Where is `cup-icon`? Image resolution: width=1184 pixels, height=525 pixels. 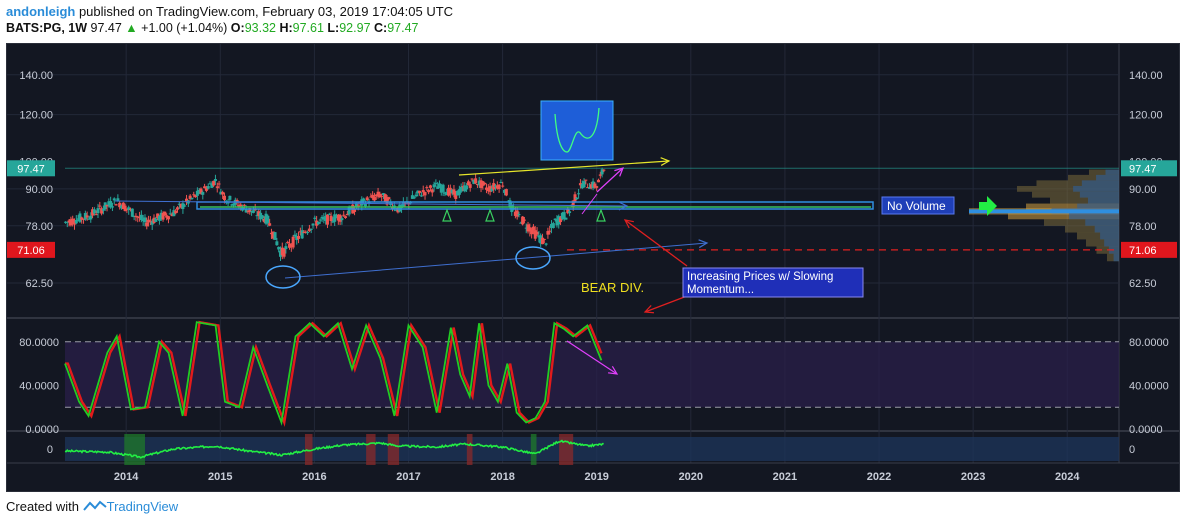 cup-icon is located at coordinates (577, 130).